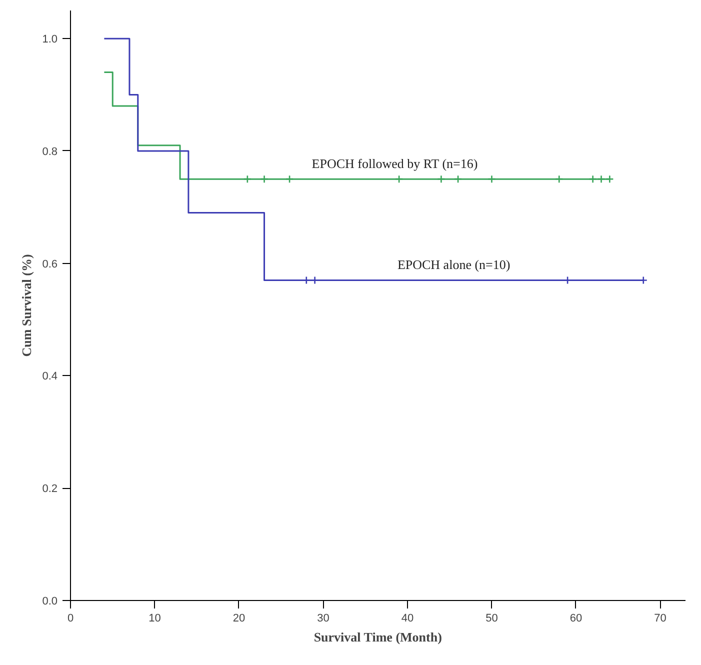 The width and height of the screenshot is (701, 665). What do you see at coordinates (50, 40) in the screenshot?
I see `y-tick-label: 1.0` at bounding box center [50, 40].